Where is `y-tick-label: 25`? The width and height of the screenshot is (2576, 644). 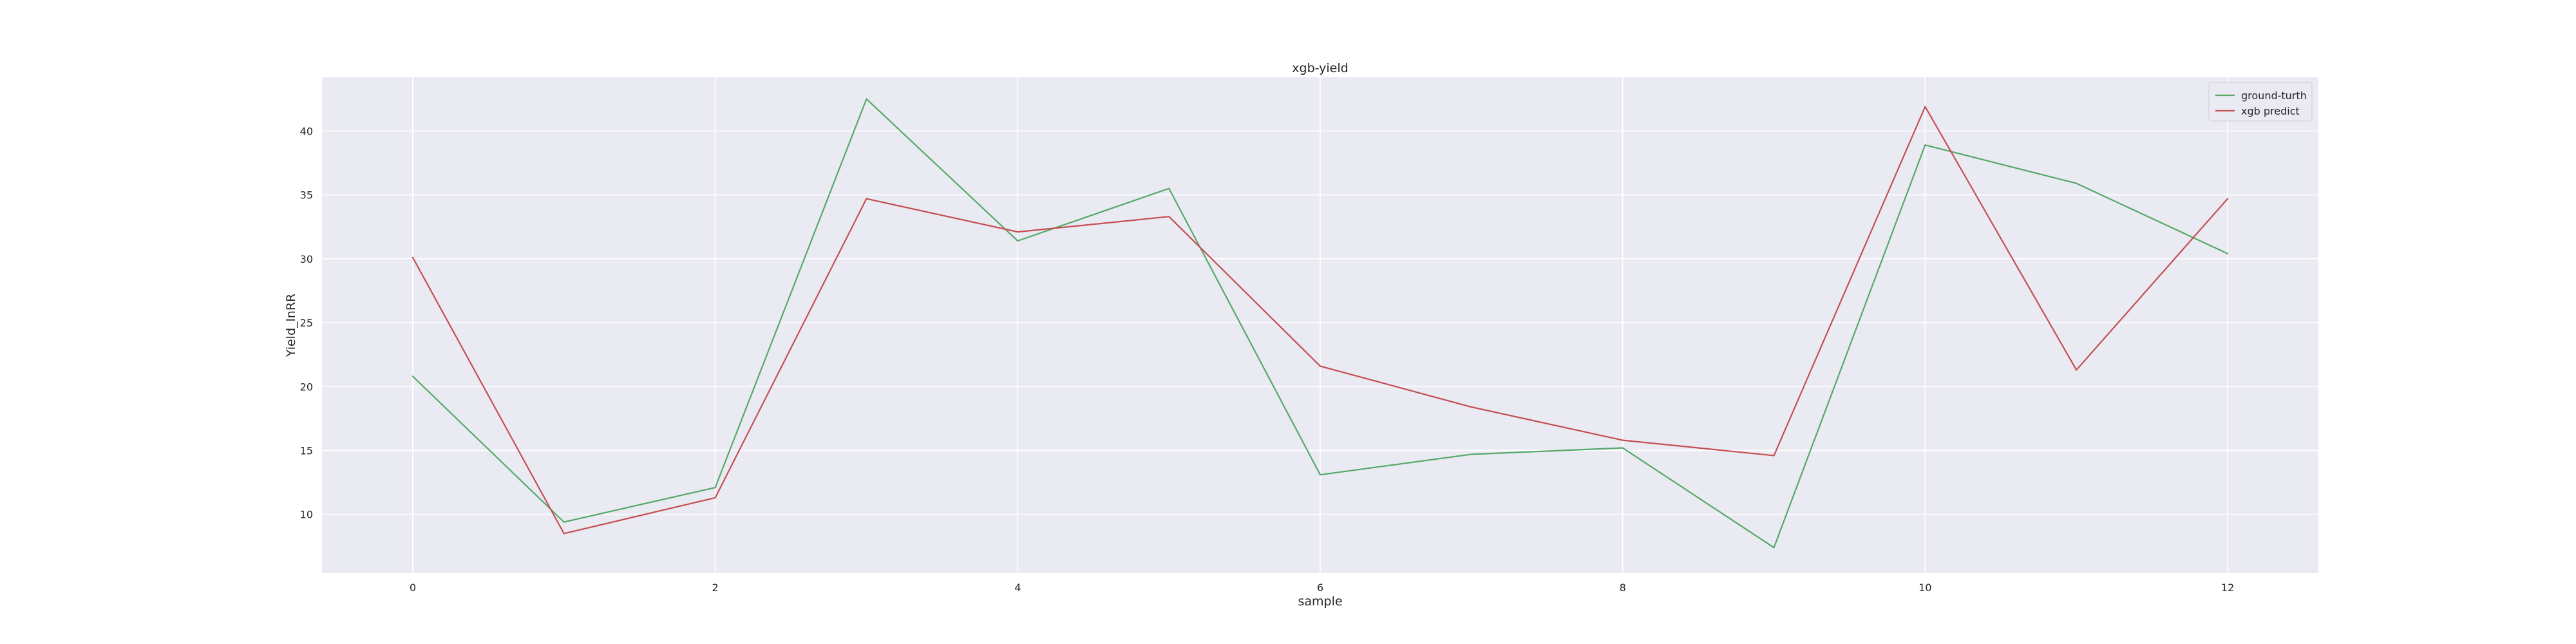 y-tick-label: 25 is located at coordinates (306, 323).